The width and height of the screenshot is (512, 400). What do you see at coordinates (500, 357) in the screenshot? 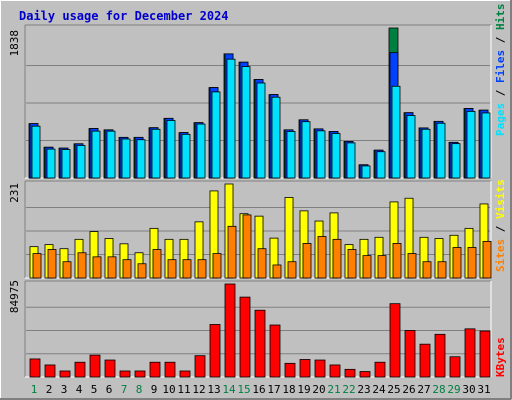
I see `bottom-legend: KBytes` at bounding box center [500, 357].